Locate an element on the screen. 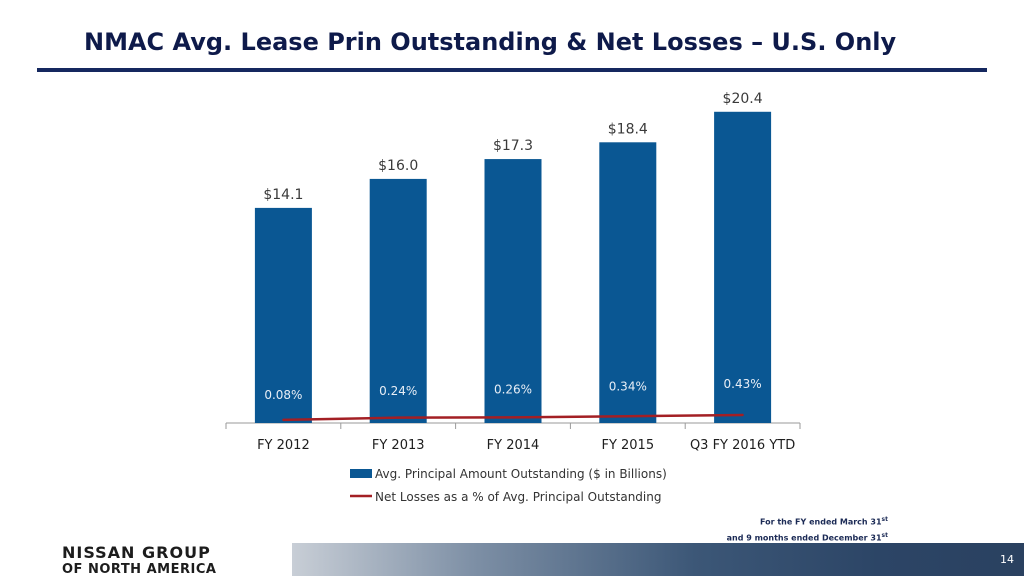 The image size is (1024, 576). line-value-label: 0.24% is located at coordinates (398, 391).